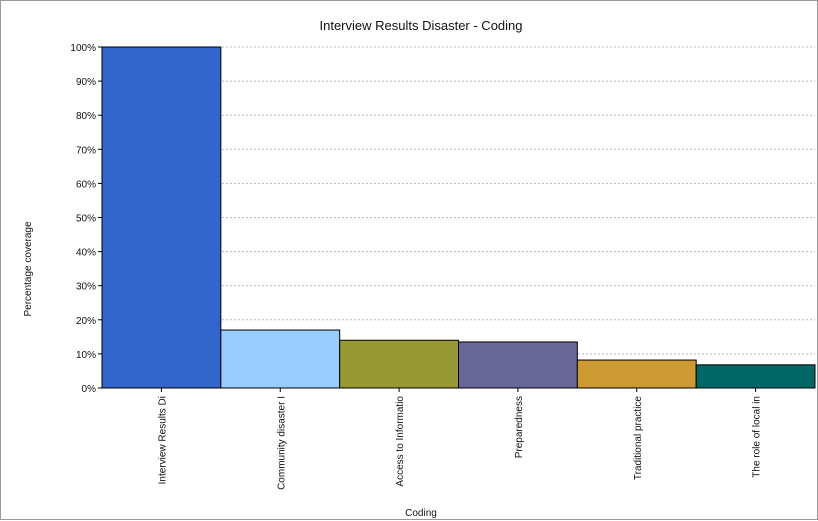 The height and width of the screenshot is (521, 818). I want to click on y-tick-label: 30%, so click(86, 287).